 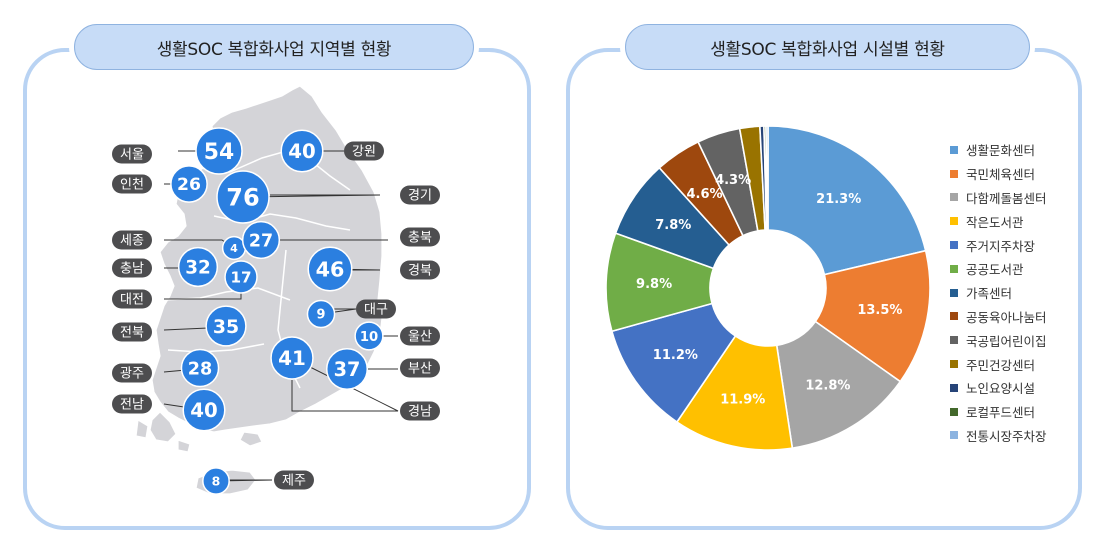 What do you see at coordinates (420, 337) in the screenshot?
I see `region-울산-name: 울산` at bounding box center [420, 337].